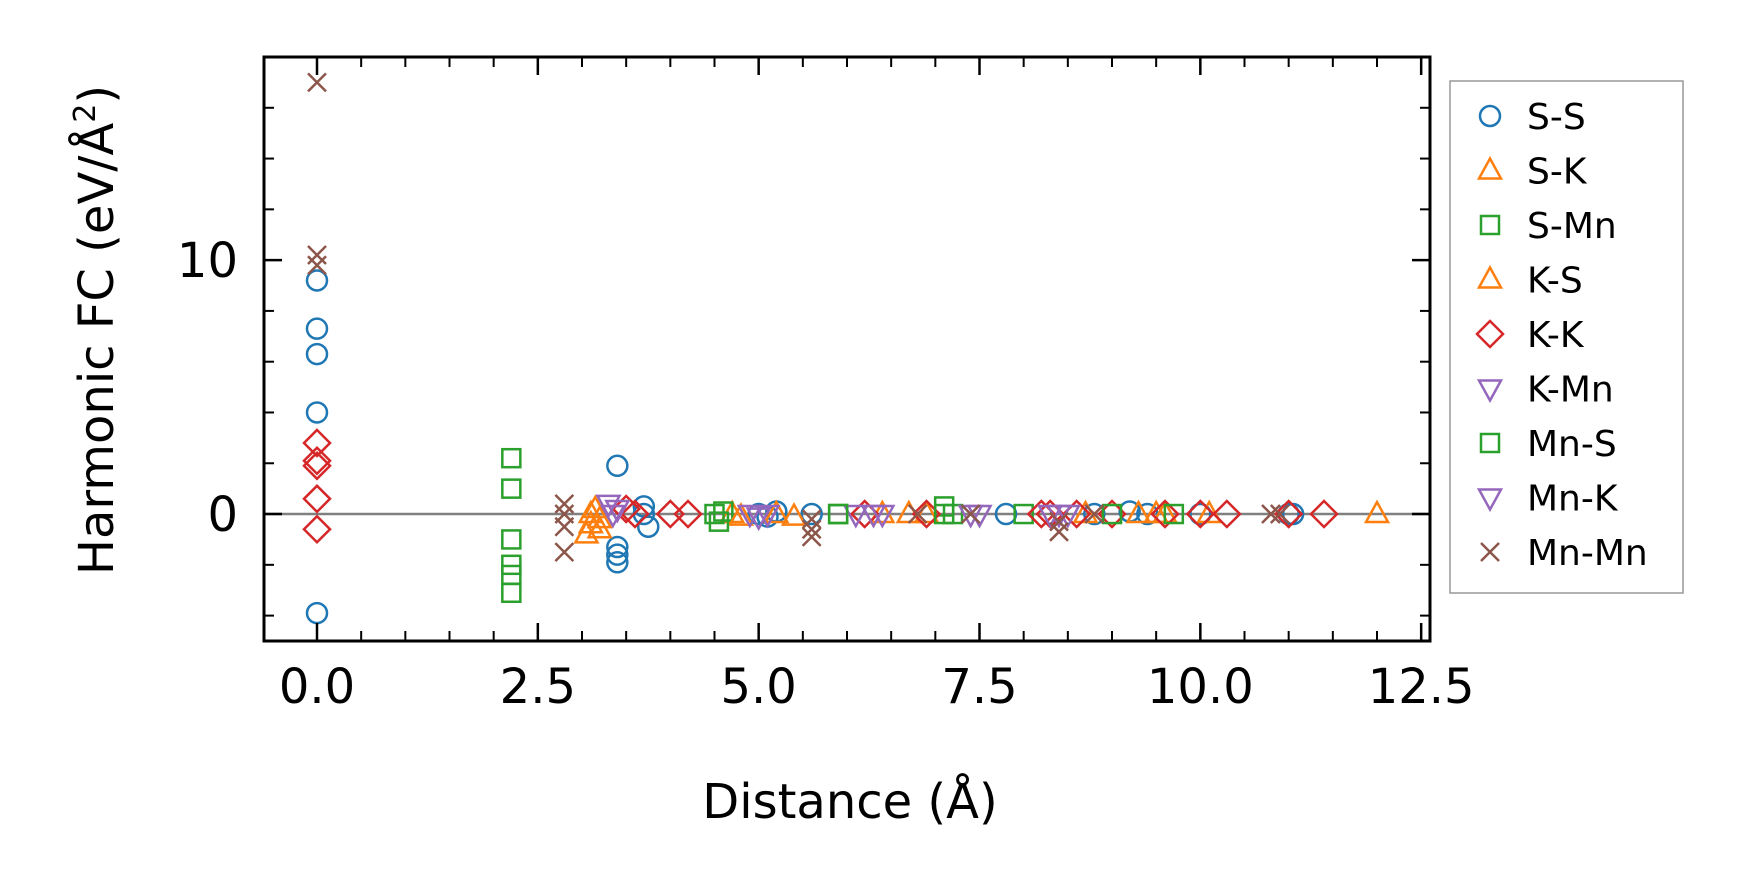 Image resolution: width=1737 pixels, height=883 pixels. What do you see at coordinates (538, 687) in the screenshot?
I see `x-tick-label: 2.5` at bounding box center [538, 687].